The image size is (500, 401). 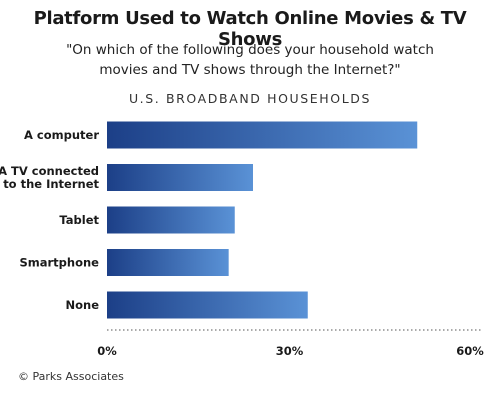 I want to click on x-tick-label: 30%, so click(x=290, y=351).